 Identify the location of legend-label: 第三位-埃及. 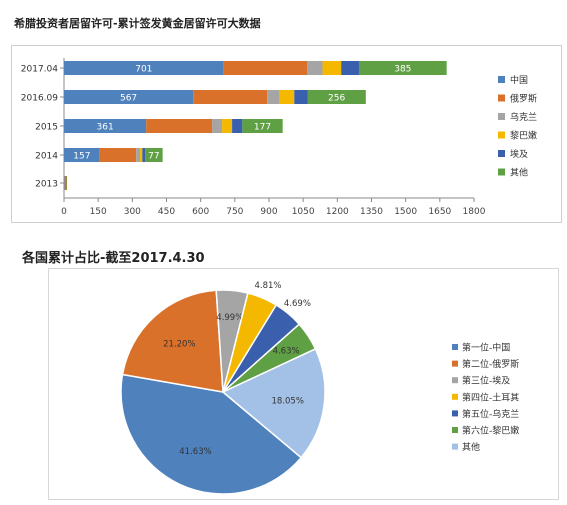
(486, 381).